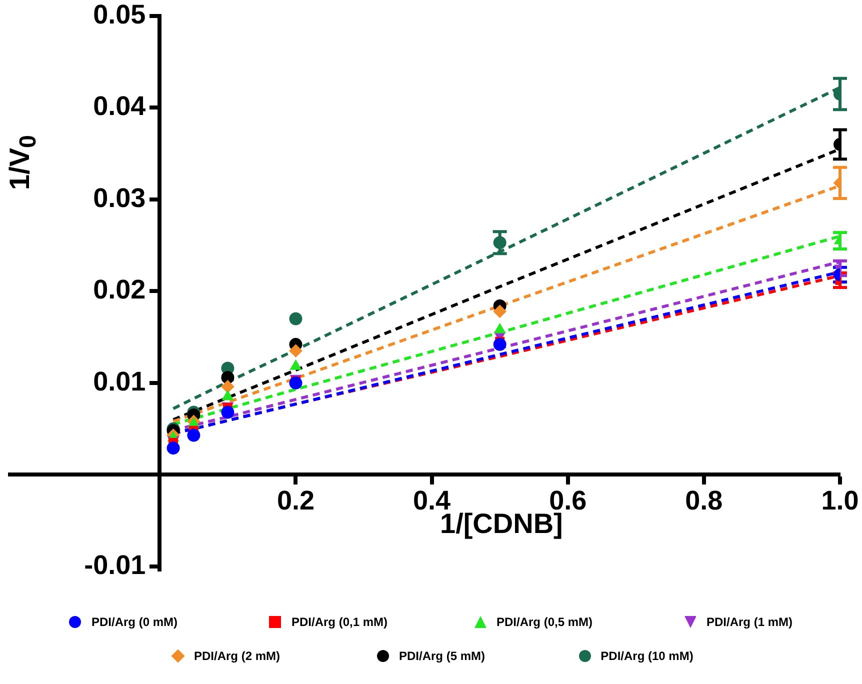 Image resolution: width=862 pixels, height=684 pixels. Describe the element at coordinates (115, 565) in the screenshot. I see `y-tick-label: -0.01` at that location.